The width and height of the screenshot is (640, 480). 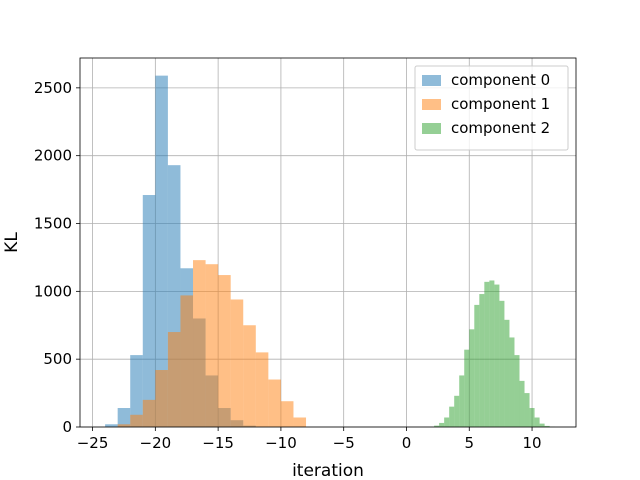 What do you see at coordinates (53, 224) in the screenshot?
I see `y-tick-label: 1500` at bounding box center [53, 224].